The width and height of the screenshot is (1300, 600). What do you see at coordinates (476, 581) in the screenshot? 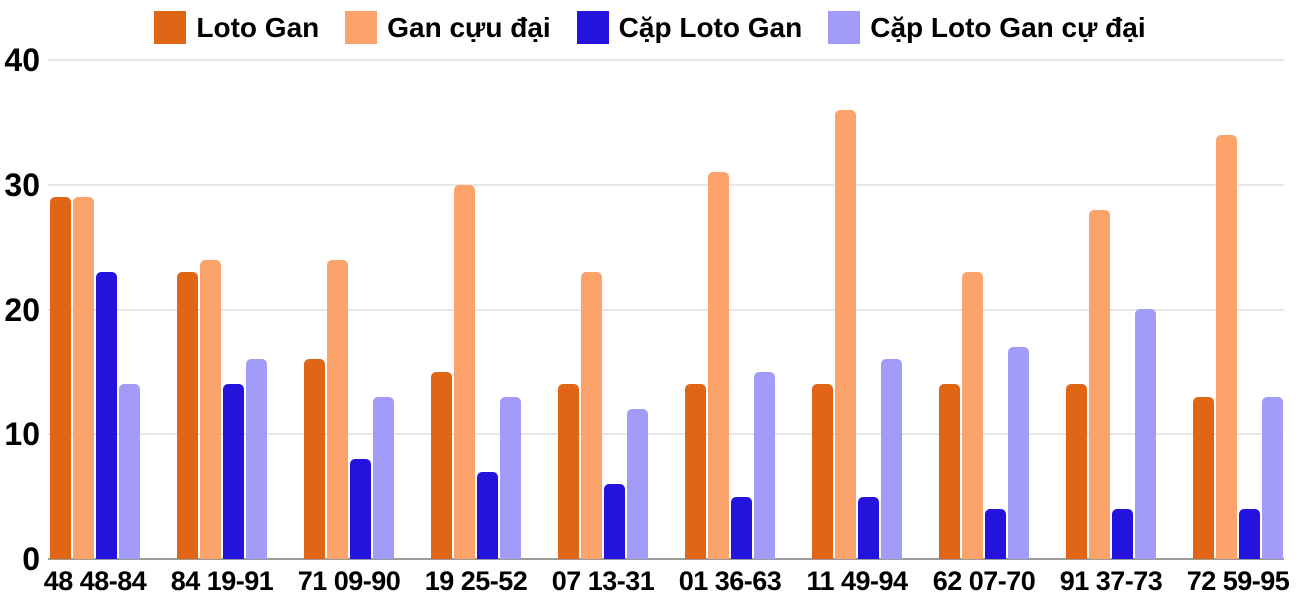
I see `x-tick-label-19-25-52: 19 25-52` at bounding box center [476, 581].